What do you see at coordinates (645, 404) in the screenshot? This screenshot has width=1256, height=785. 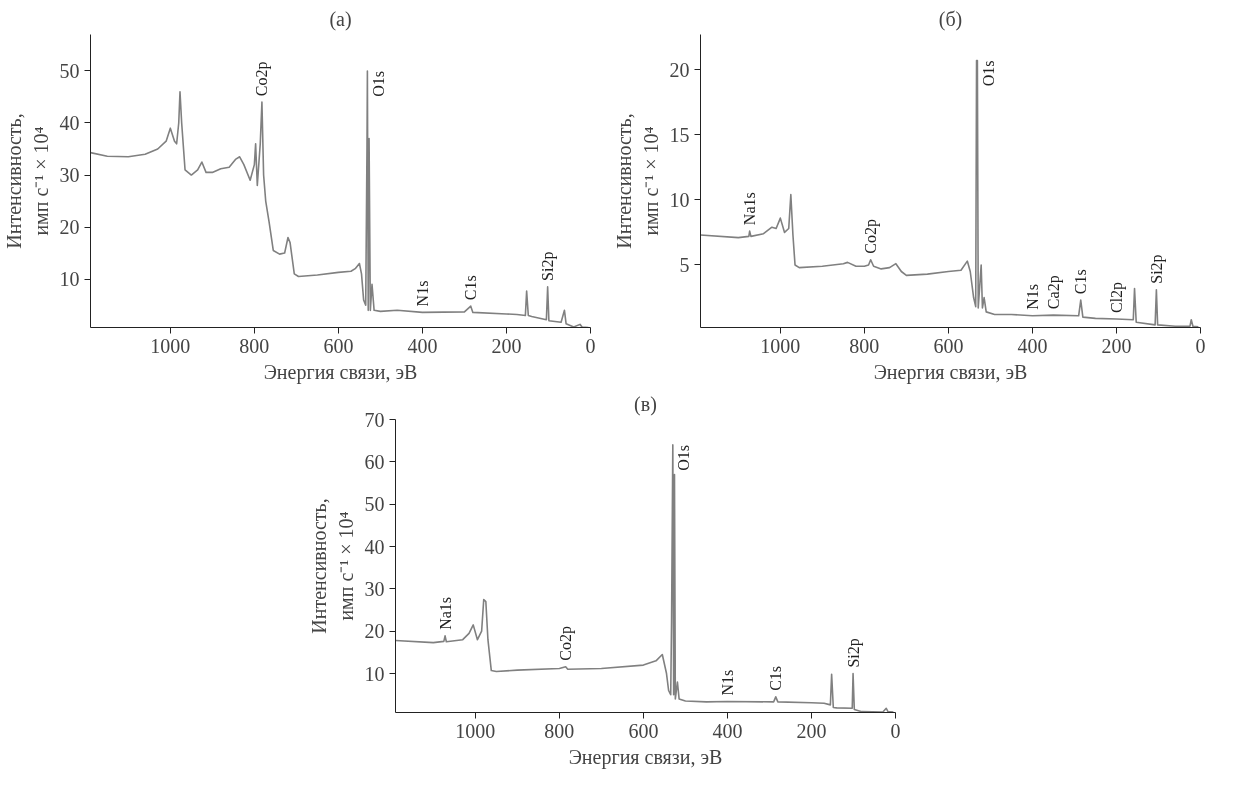 I see `chart-title: (в)` at bounding box center [645, 404].